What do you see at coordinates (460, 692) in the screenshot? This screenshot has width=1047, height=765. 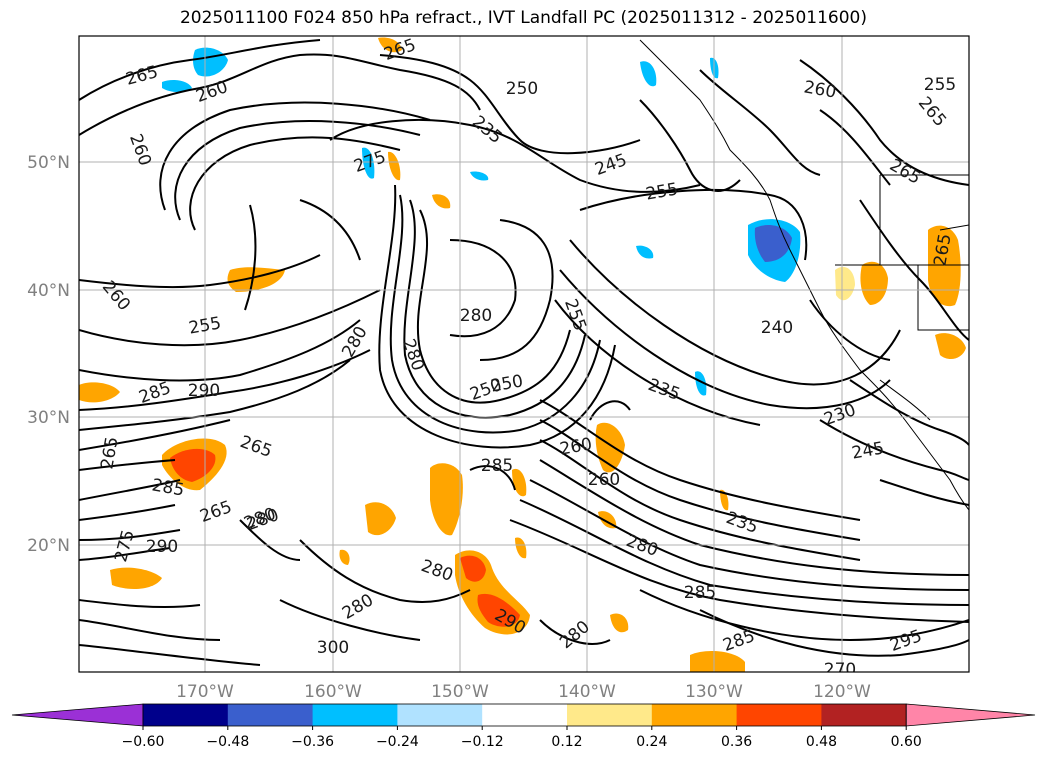 I see `lon-label-150w: 150°W` at bounding box center [460, 692].